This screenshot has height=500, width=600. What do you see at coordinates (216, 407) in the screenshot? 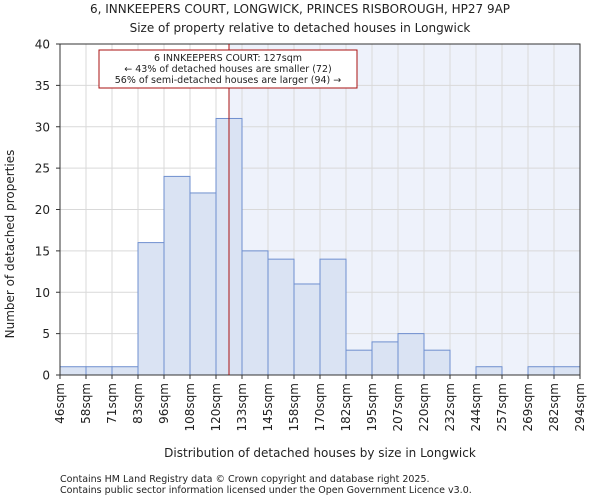
I see `x-tick-label: 120sqm` at bounding box center [216, 407].